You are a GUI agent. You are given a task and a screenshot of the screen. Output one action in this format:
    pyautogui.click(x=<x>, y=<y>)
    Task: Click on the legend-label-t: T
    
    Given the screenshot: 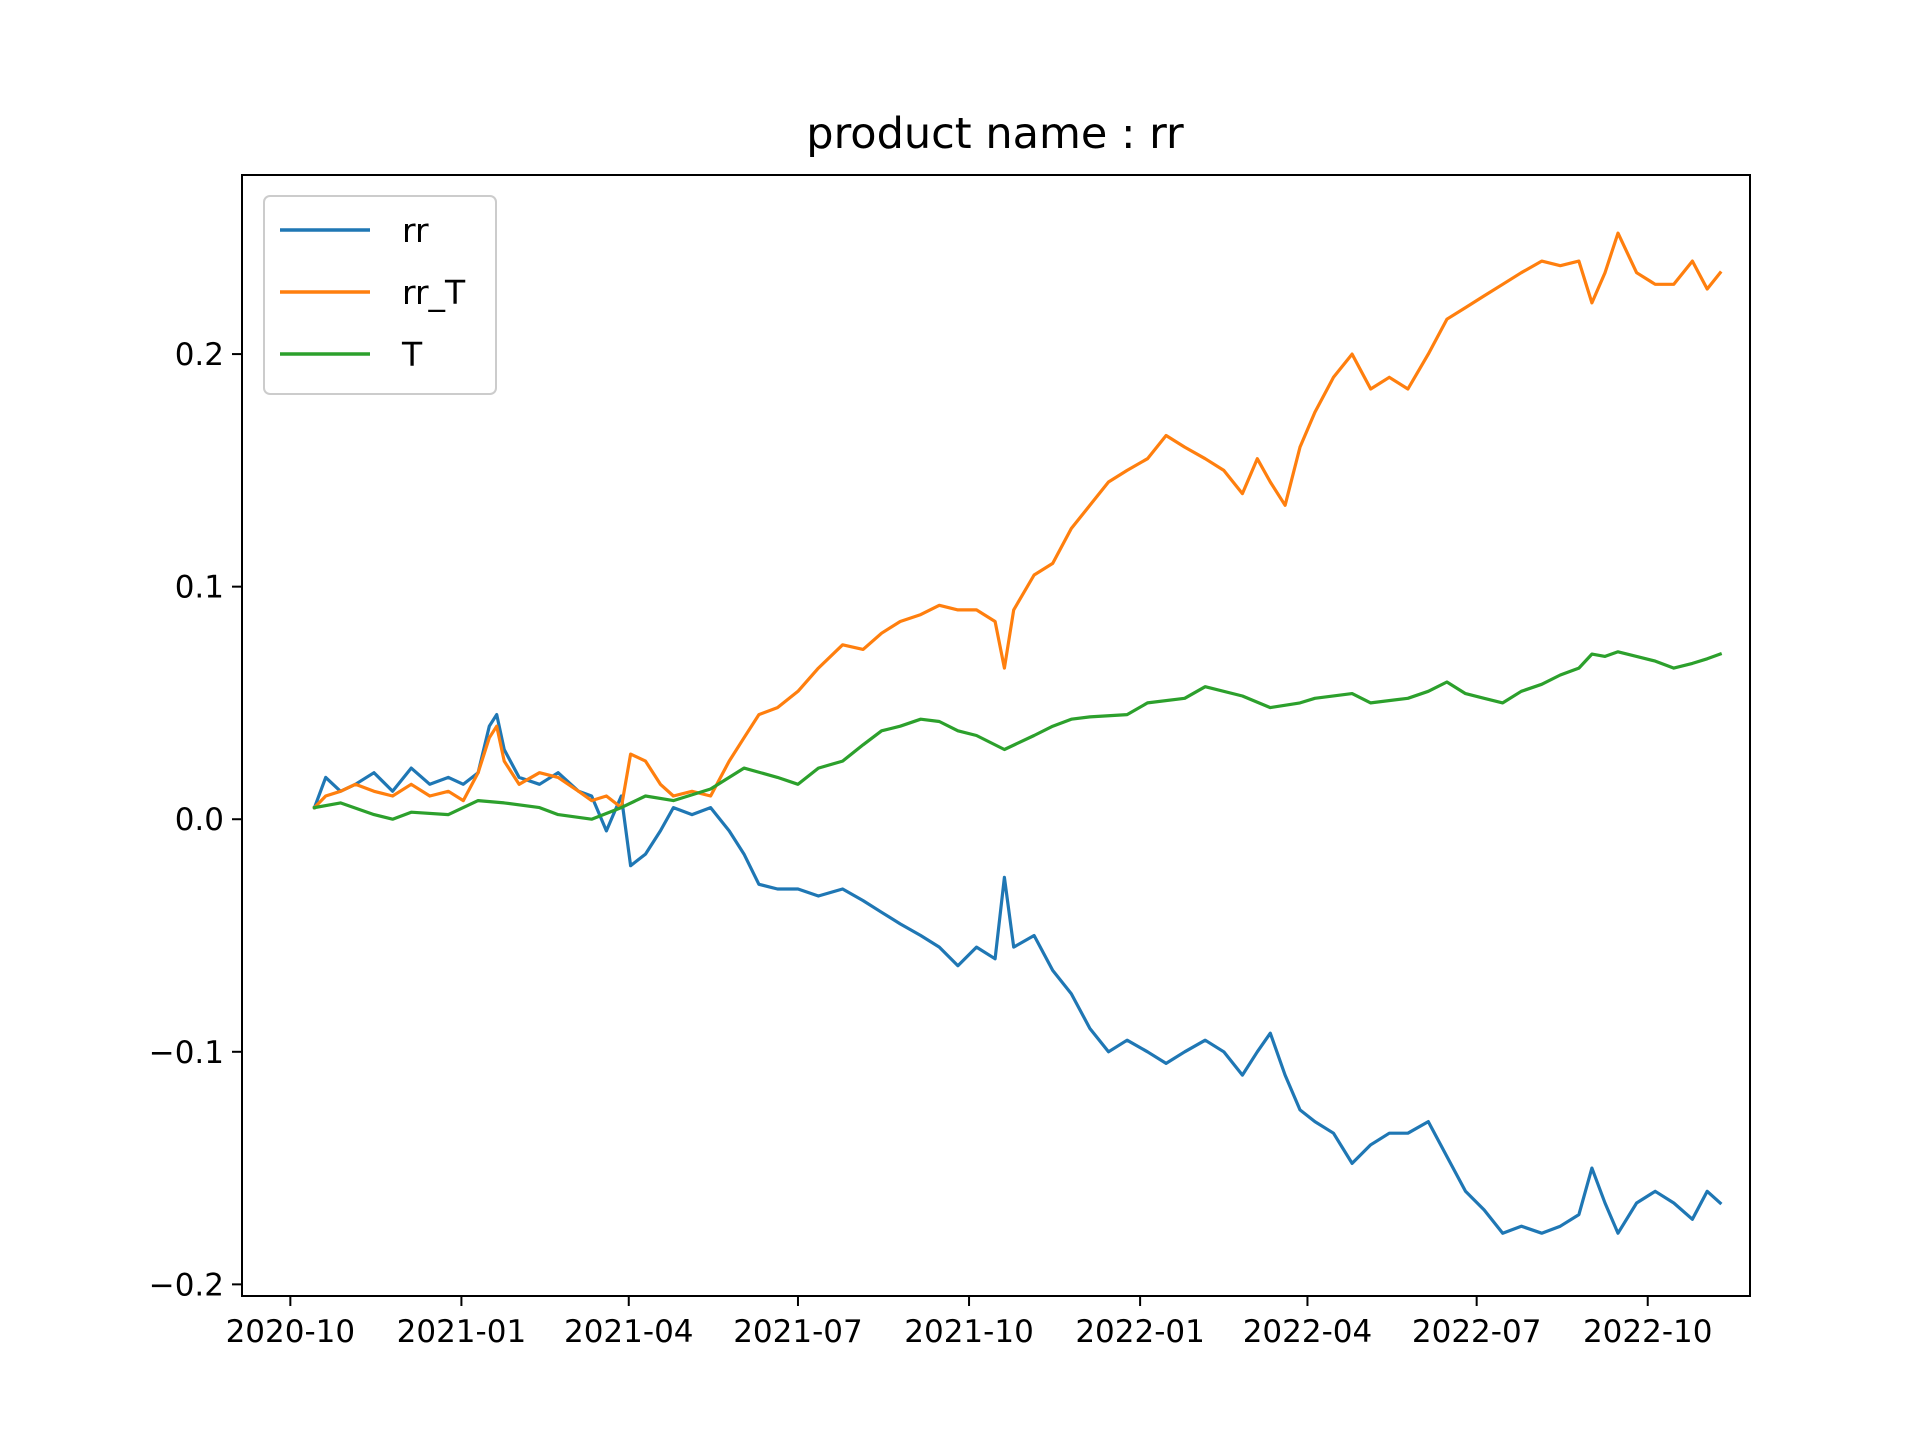 What is the action you would take?
    pyautogui.click(x=412, y=354)
    